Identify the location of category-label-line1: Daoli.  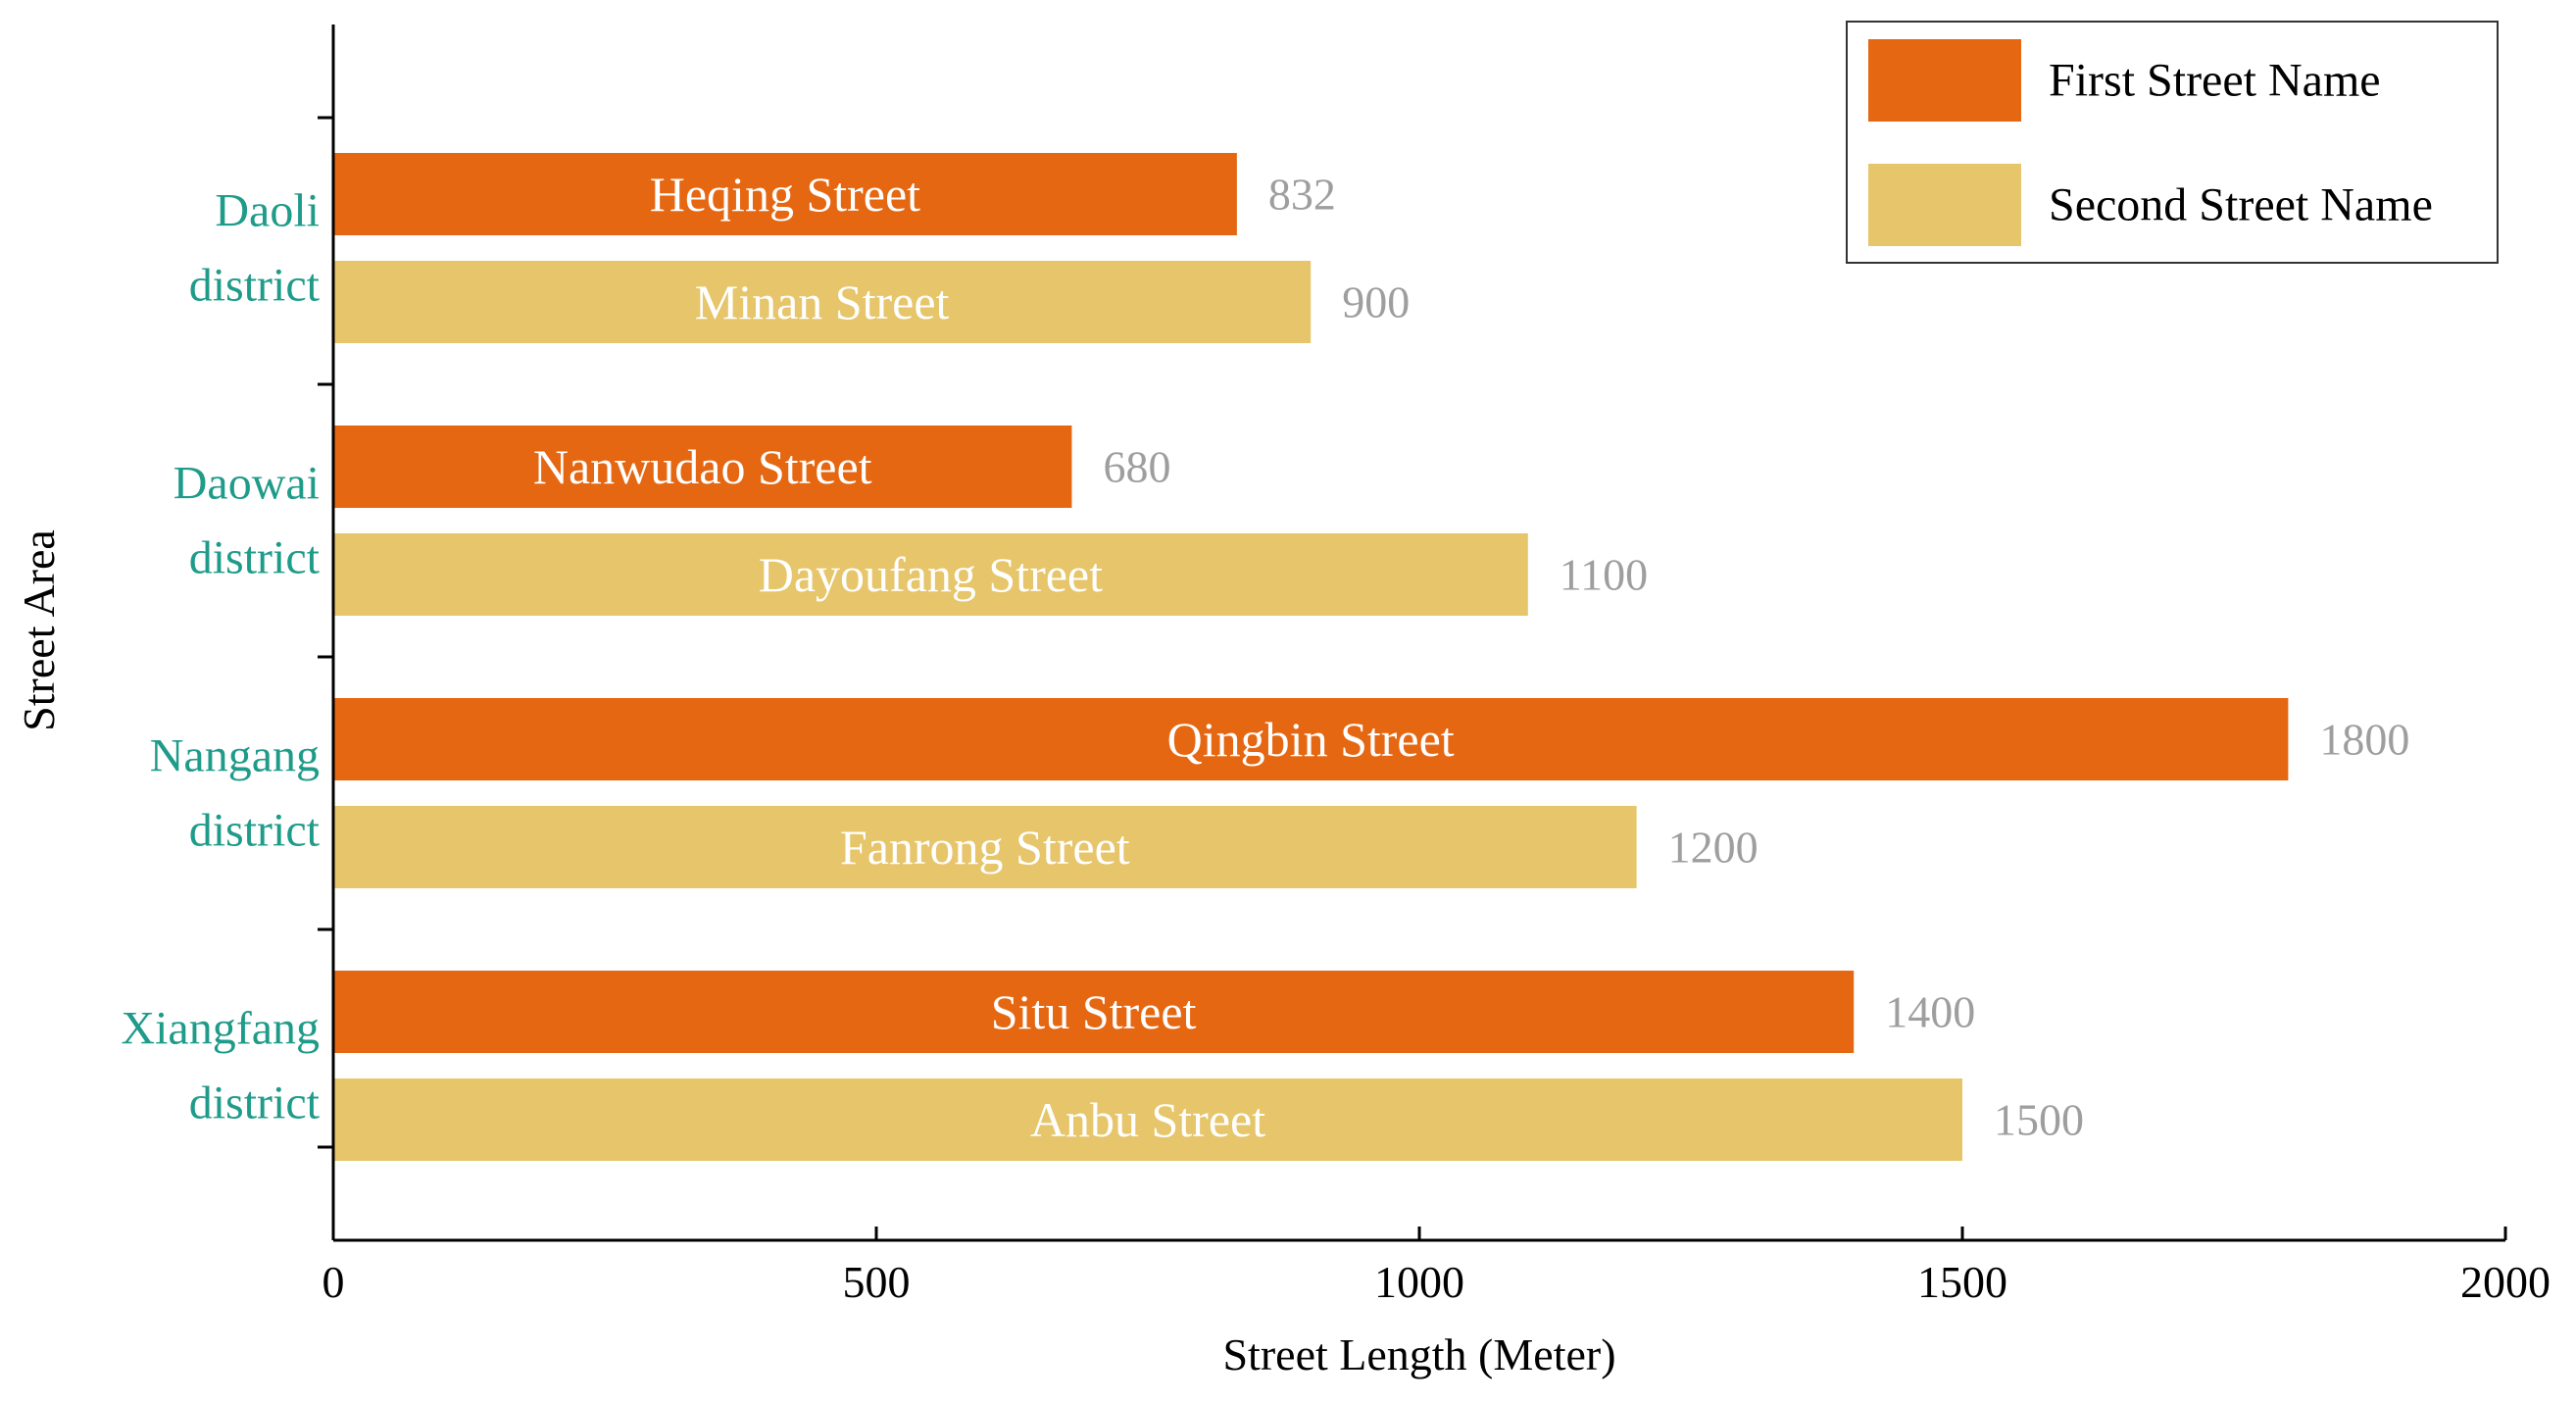
(267, 211).